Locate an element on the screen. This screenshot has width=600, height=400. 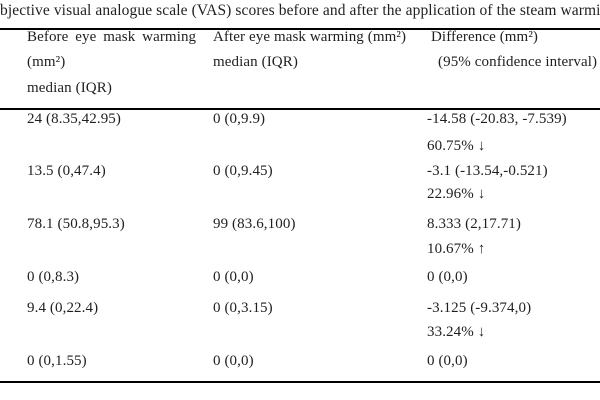
cell-r2-after: 0 (0,9.45) is located at coordinates (243, 171).